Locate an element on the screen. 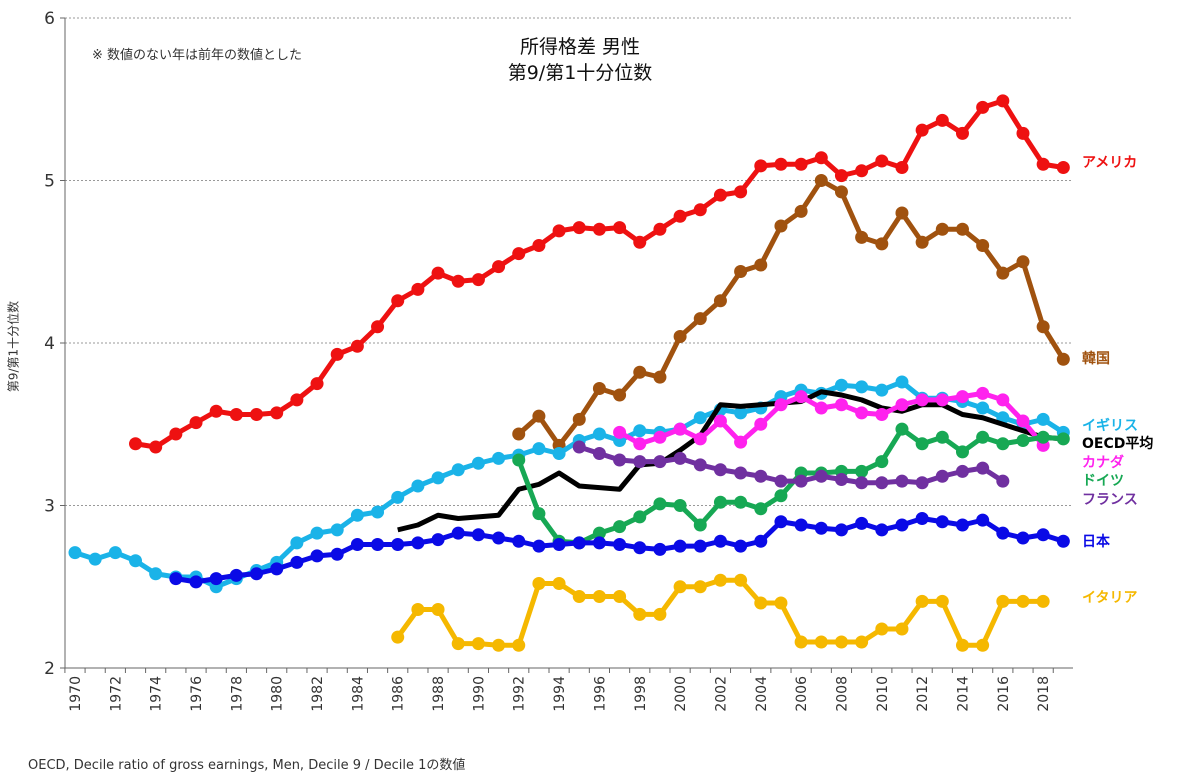 The height and width of the screenshot is (784, 1200). legend-label: 韓国 is located at coordinates (1096, 358).